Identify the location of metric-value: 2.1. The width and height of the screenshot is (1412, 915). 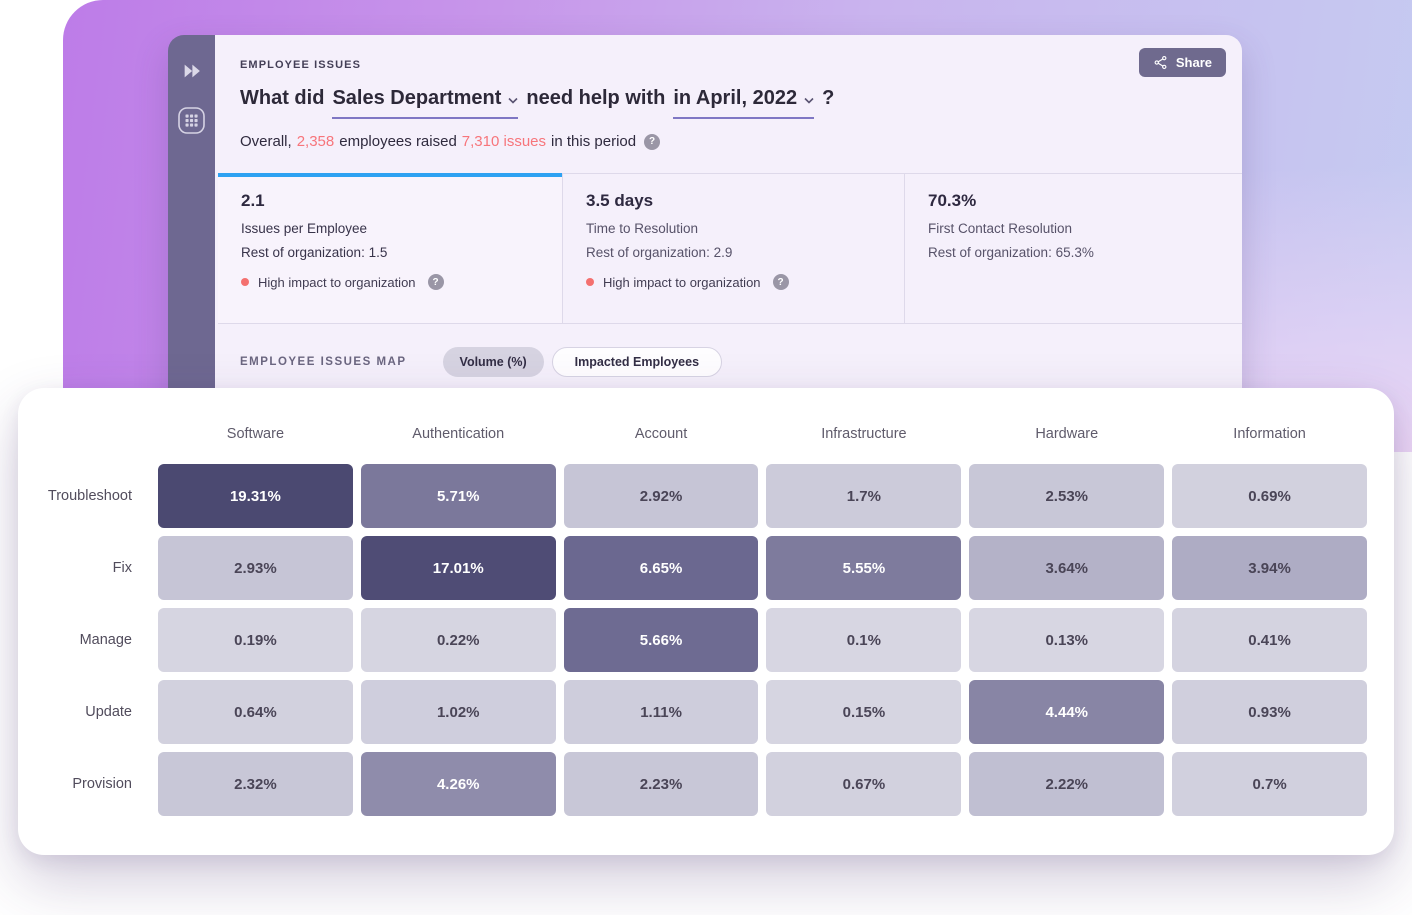
(253, 200).